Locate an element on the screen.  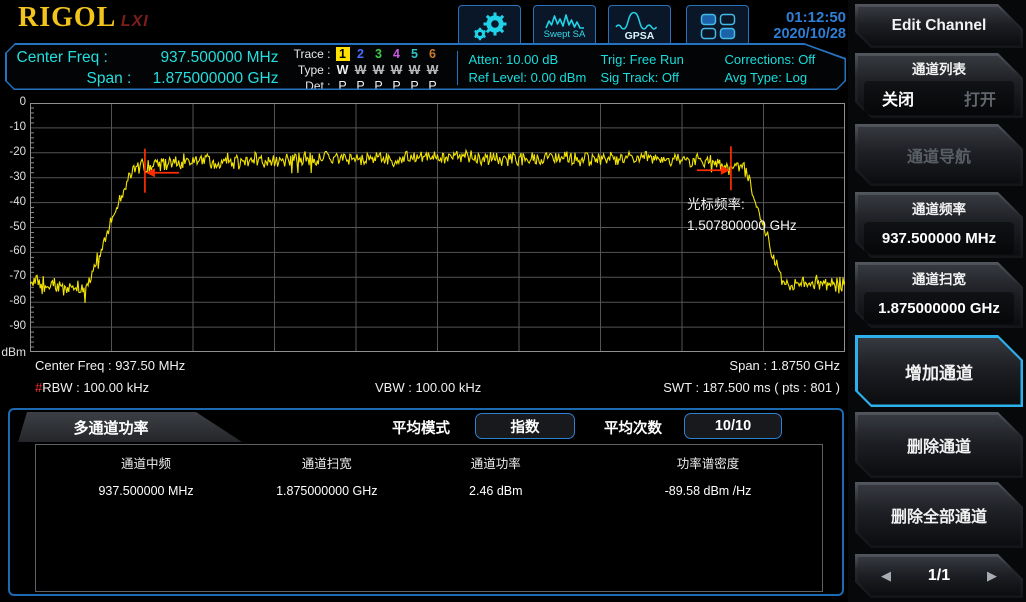
span-value: 1.875000000 GHz is located at coordinates (215, 78).